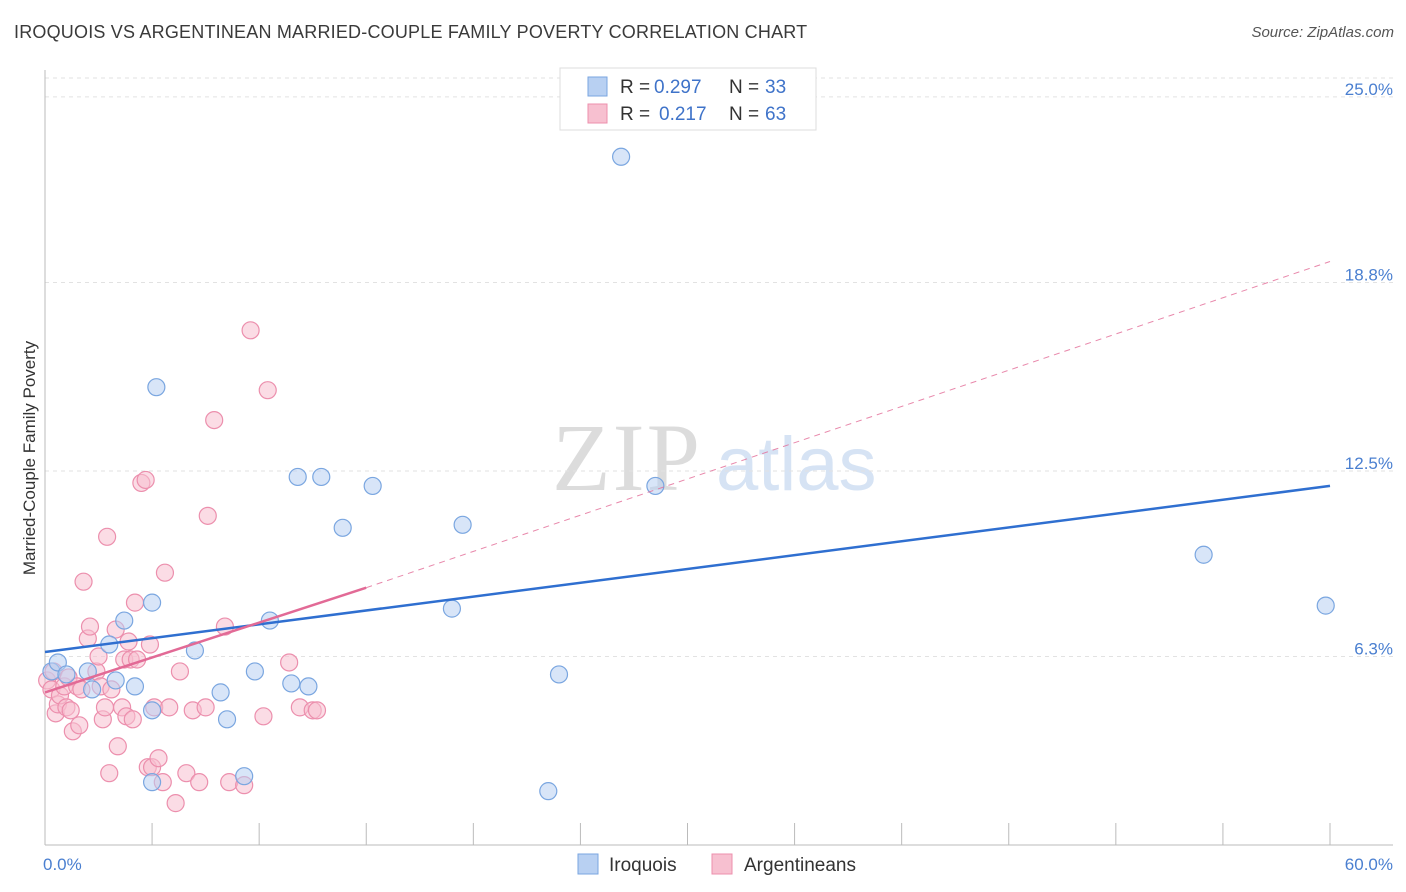  Describe the element at coordinates (205, 640) in the screenshot. I see `trend-line-argentineans` at that location.